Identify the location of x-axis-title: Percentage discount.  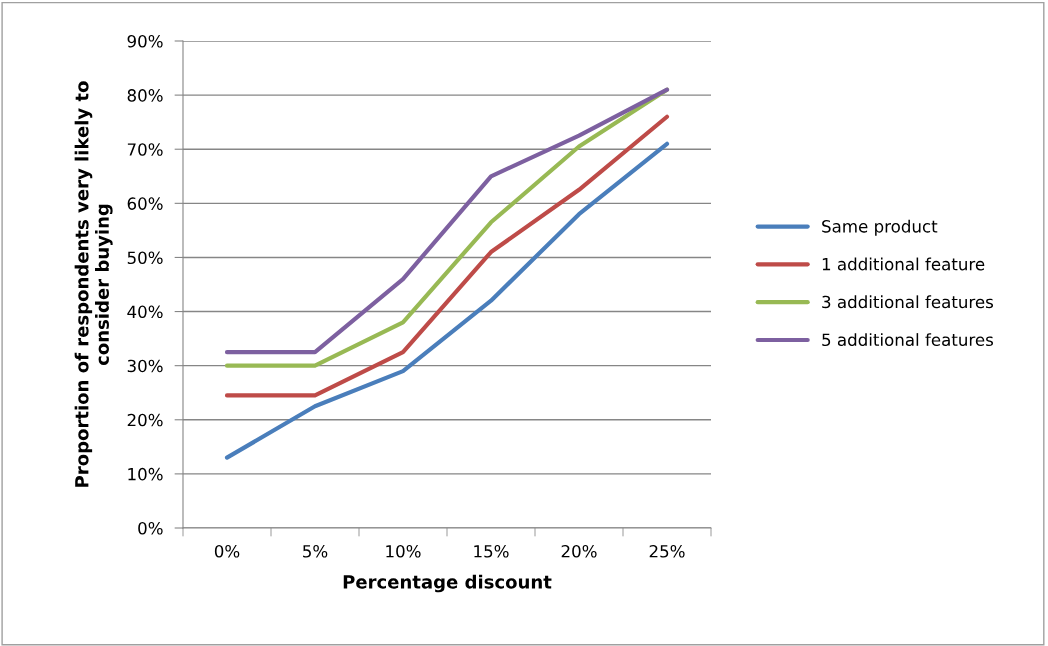
(447, 583).